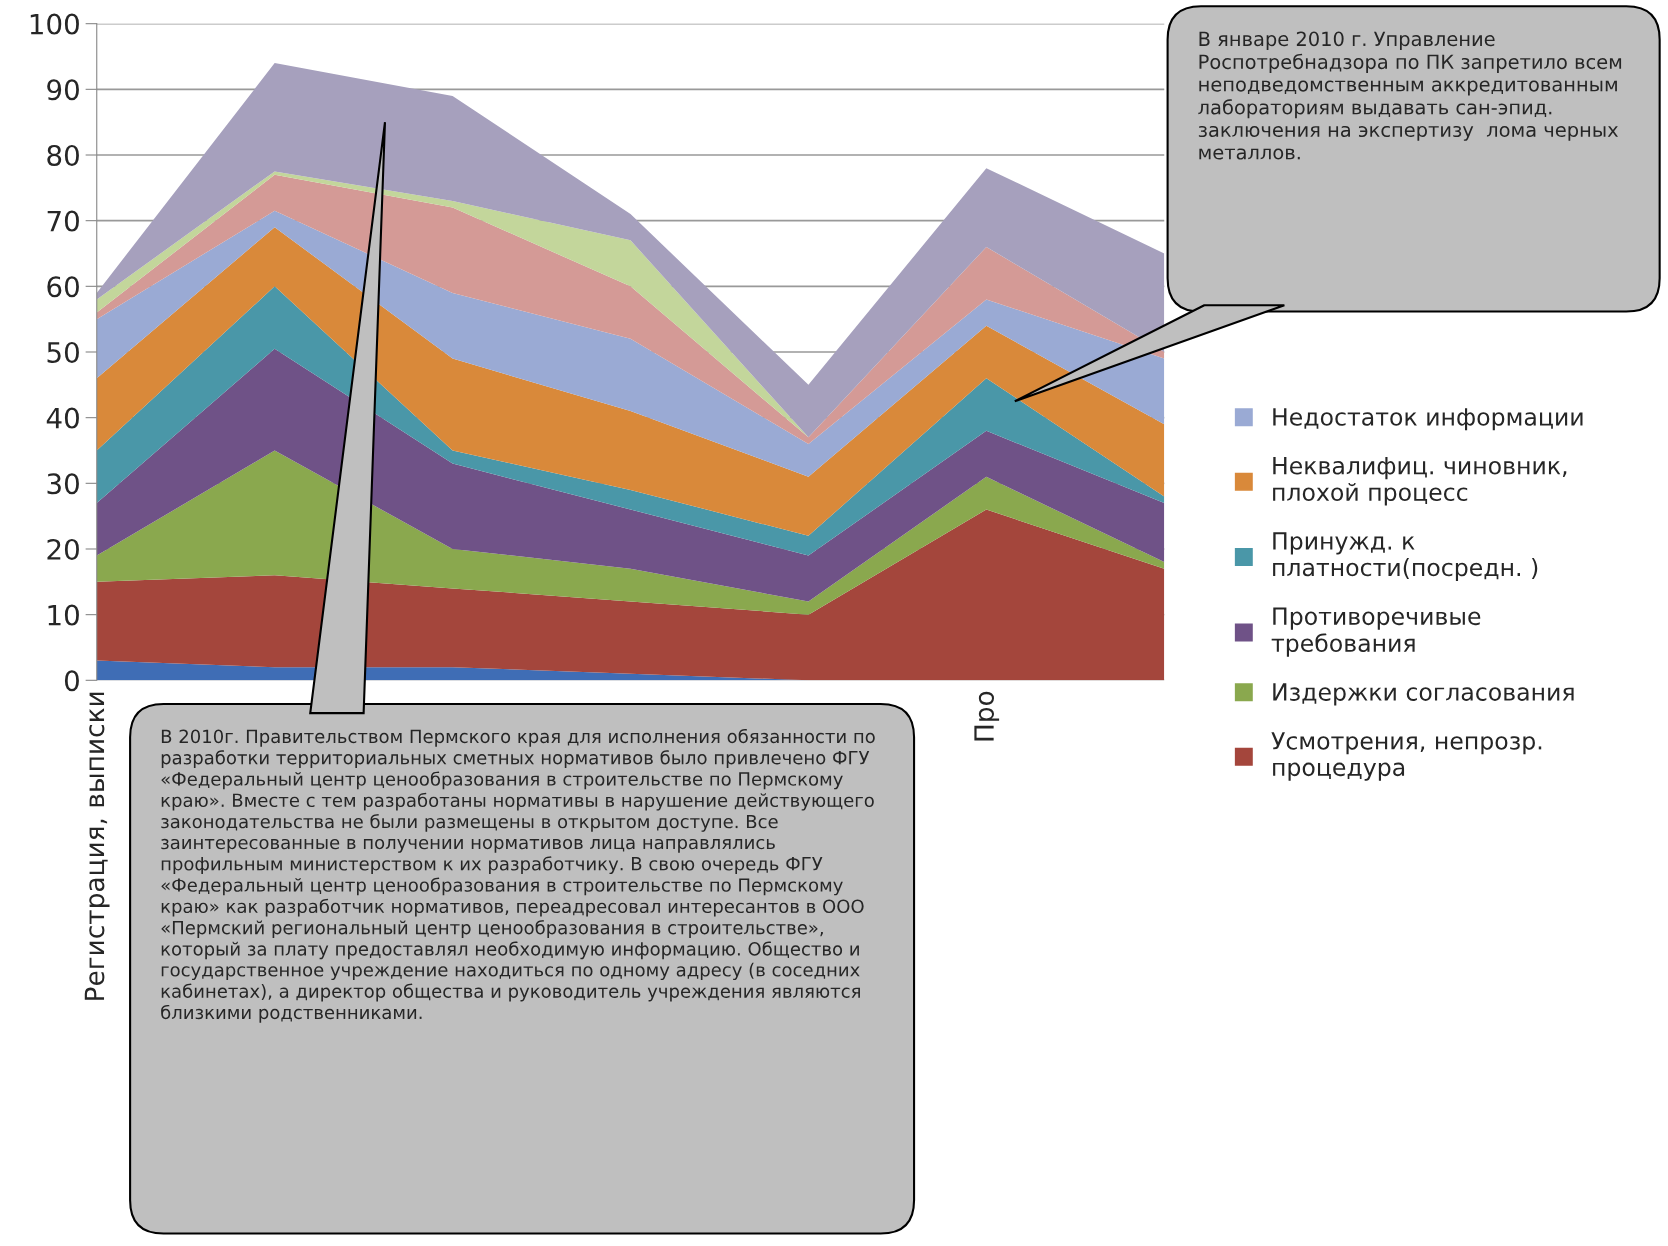 The image size is (1668, 1246). Describe the element at coordinates (1376, 632) in the screenshot. I see `legend-label: Противоречивые требования` at that location.